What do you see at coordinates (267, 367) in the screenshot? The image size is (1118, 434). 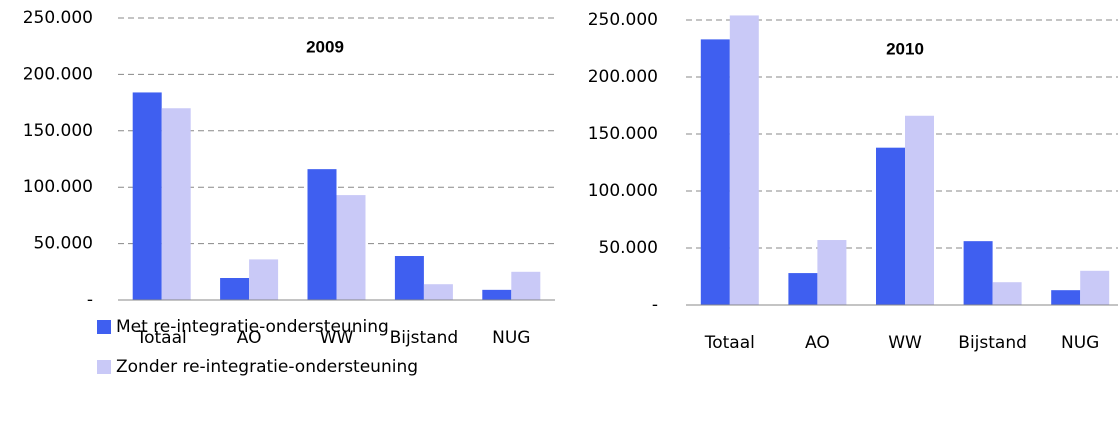 I see `legend-label: Zonder re-integratie-ondersteuning` at bounding box center [267, 367].